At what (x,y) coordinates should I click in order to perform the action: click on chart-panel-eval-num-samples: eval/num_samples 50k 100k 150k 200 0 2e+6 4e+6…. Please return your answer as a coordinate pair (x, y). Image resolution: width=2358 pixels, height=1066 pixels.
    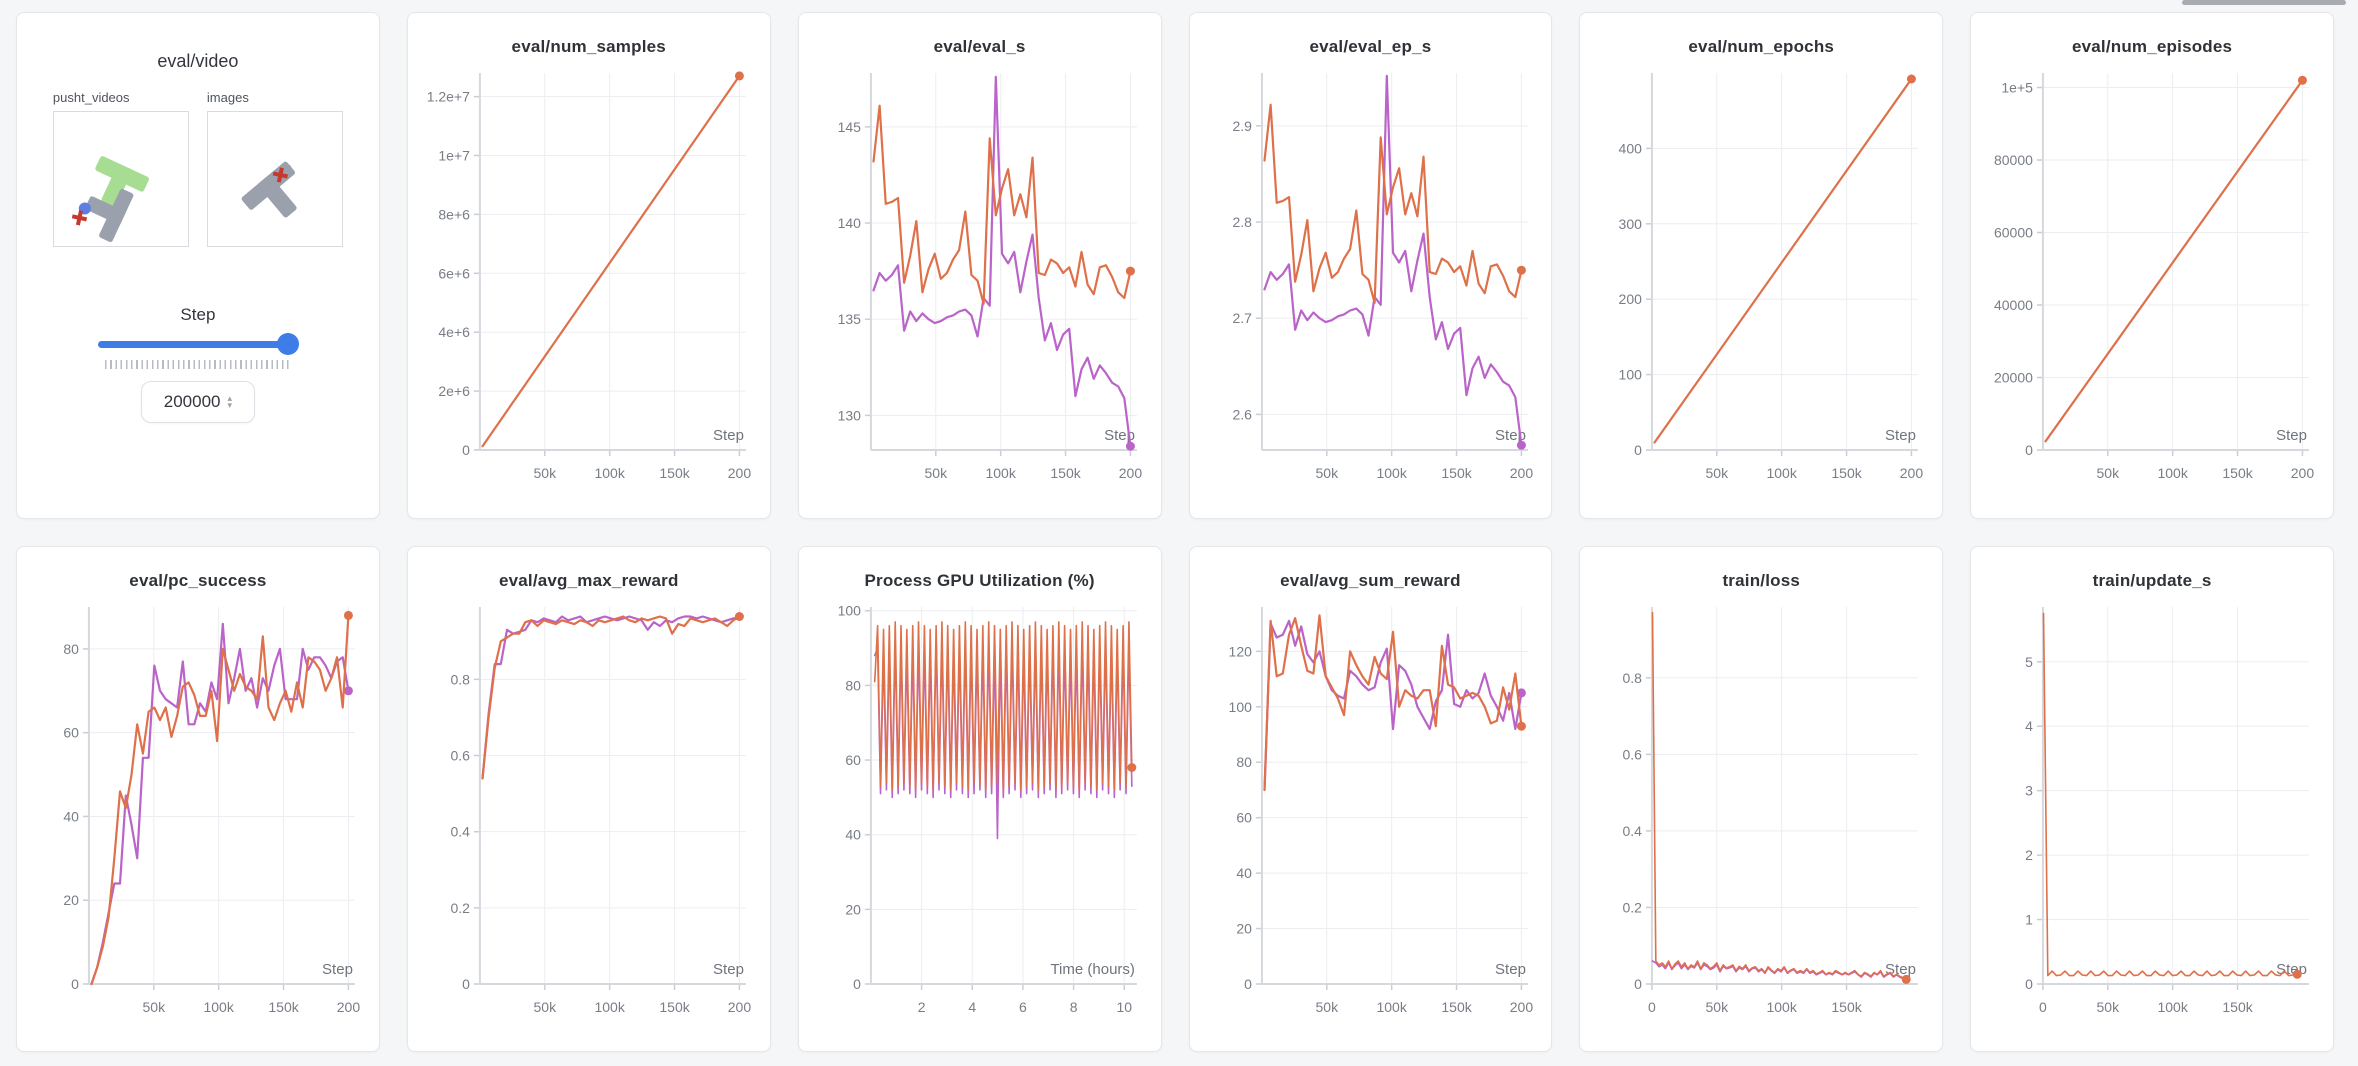
    Looking at the image, I should click on (588, 265).